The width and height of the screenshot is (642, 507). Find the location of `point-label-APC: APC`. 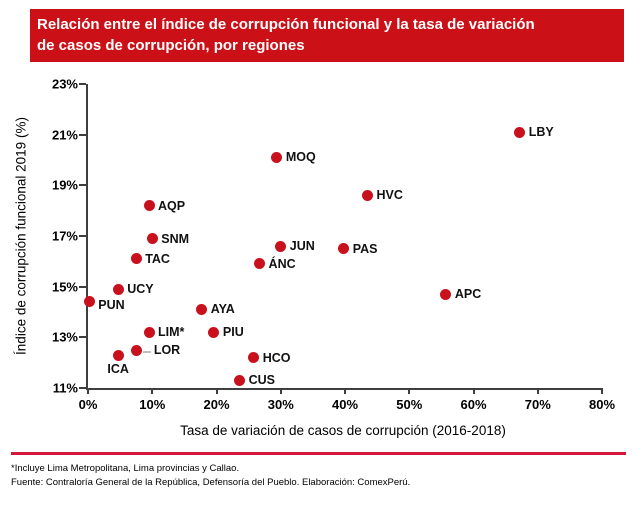

point-label-APC: APC is located at coordinates (468, 294).